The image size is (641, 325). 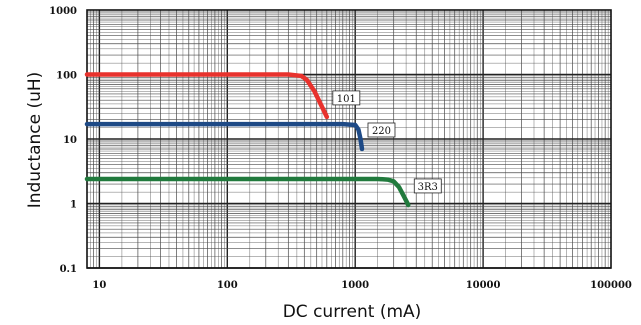 I want to click on y-tick-label: 1, so click(x=73, y=205).